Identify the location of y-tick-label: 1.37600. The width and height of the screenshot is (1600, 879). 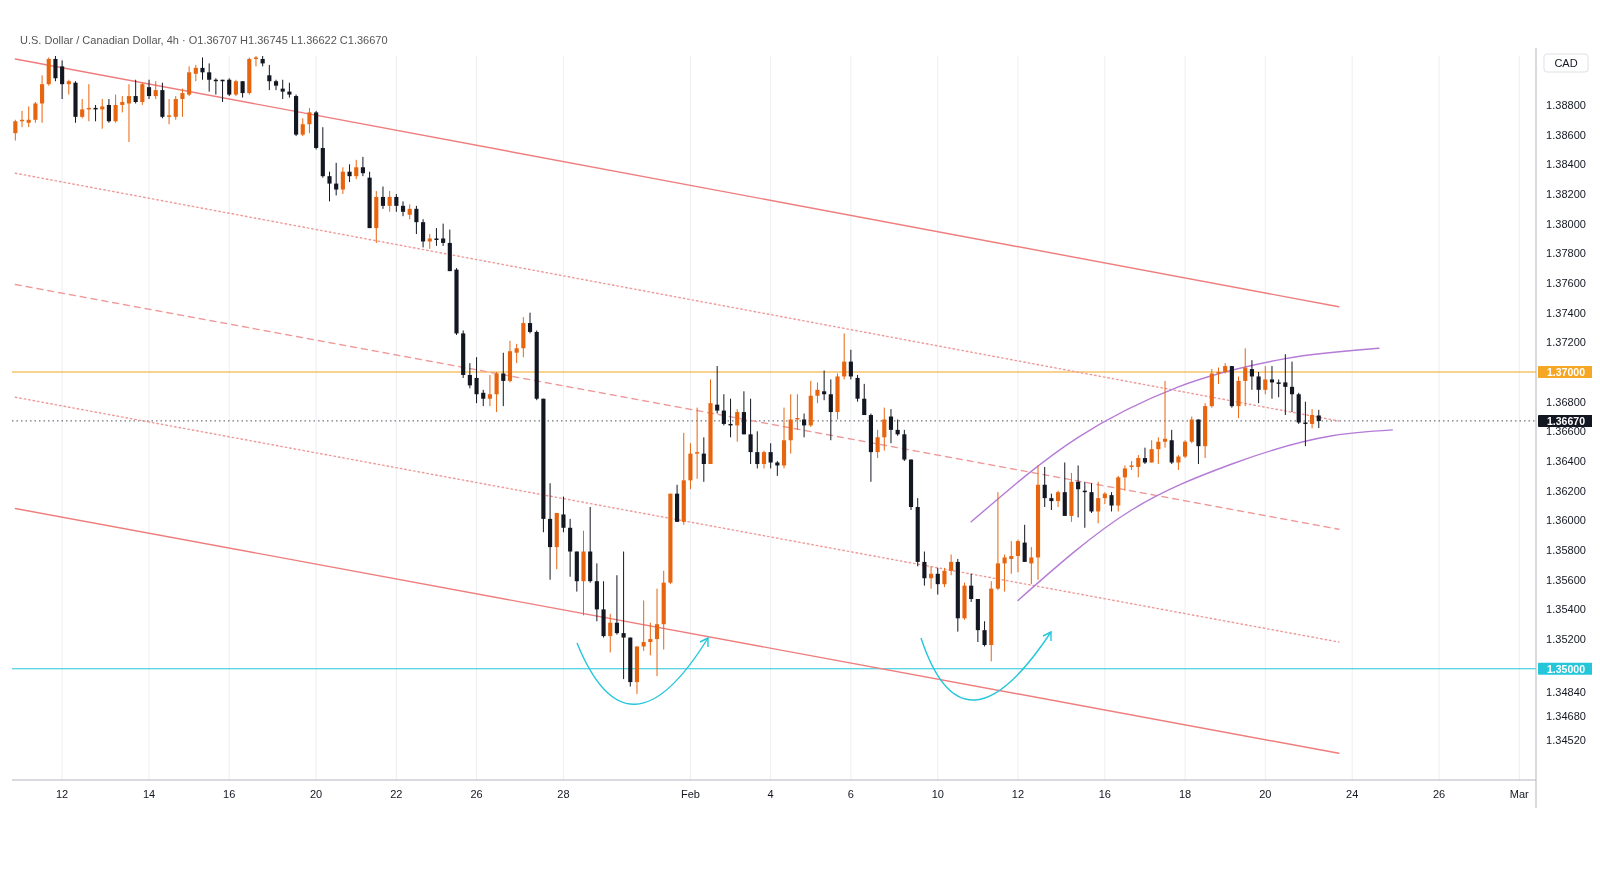
(1566, 282).